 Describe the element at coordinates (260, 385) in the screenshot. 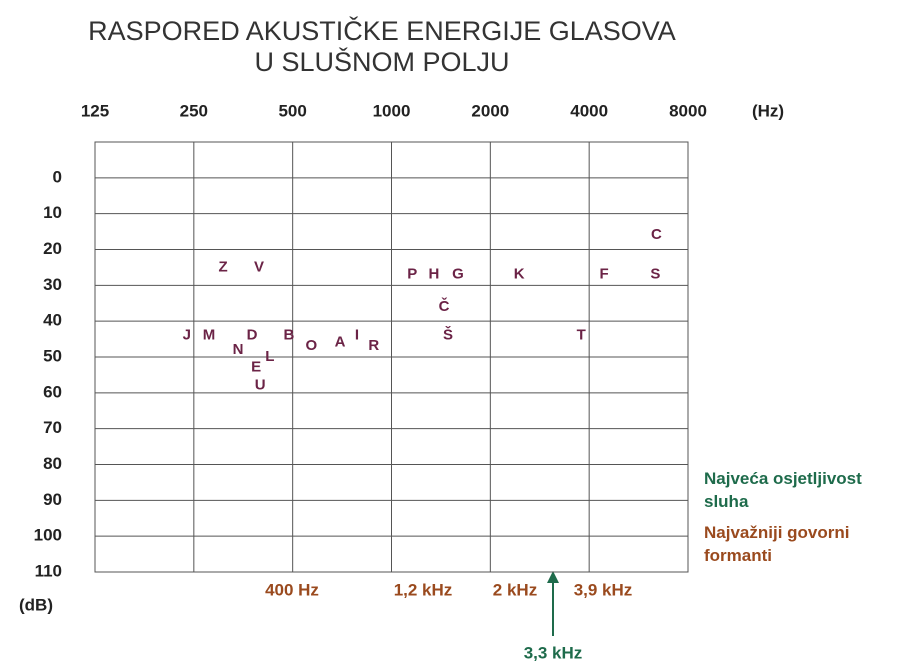

I see `phoneme-point: U` at that location.